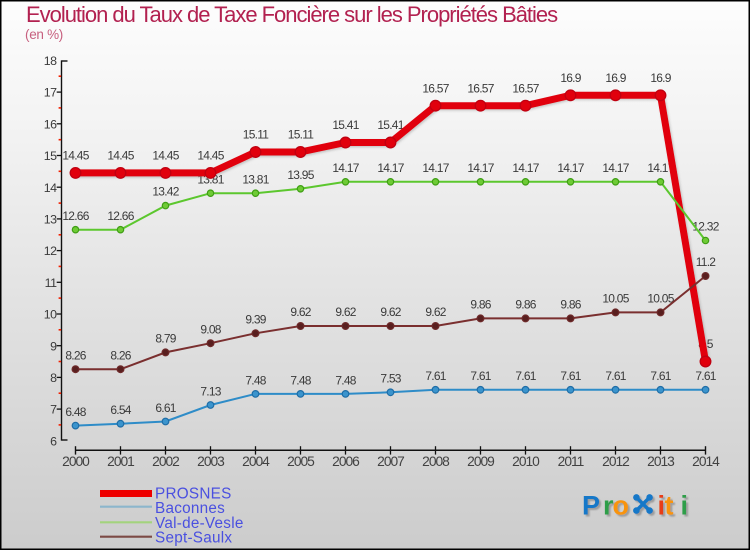  Describe the element at coordinates (165, 408) in the screenshot. I see `svg-text: 6.61` at that location.